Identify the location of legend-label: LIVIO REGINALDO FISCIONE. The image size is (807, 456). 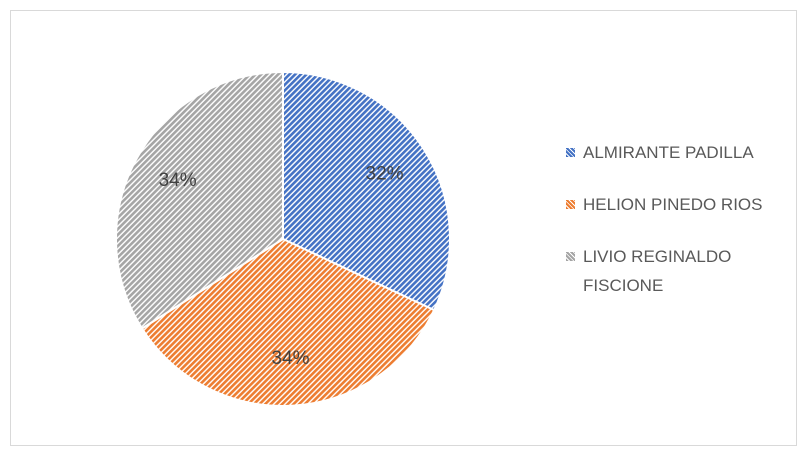
(657, 271).